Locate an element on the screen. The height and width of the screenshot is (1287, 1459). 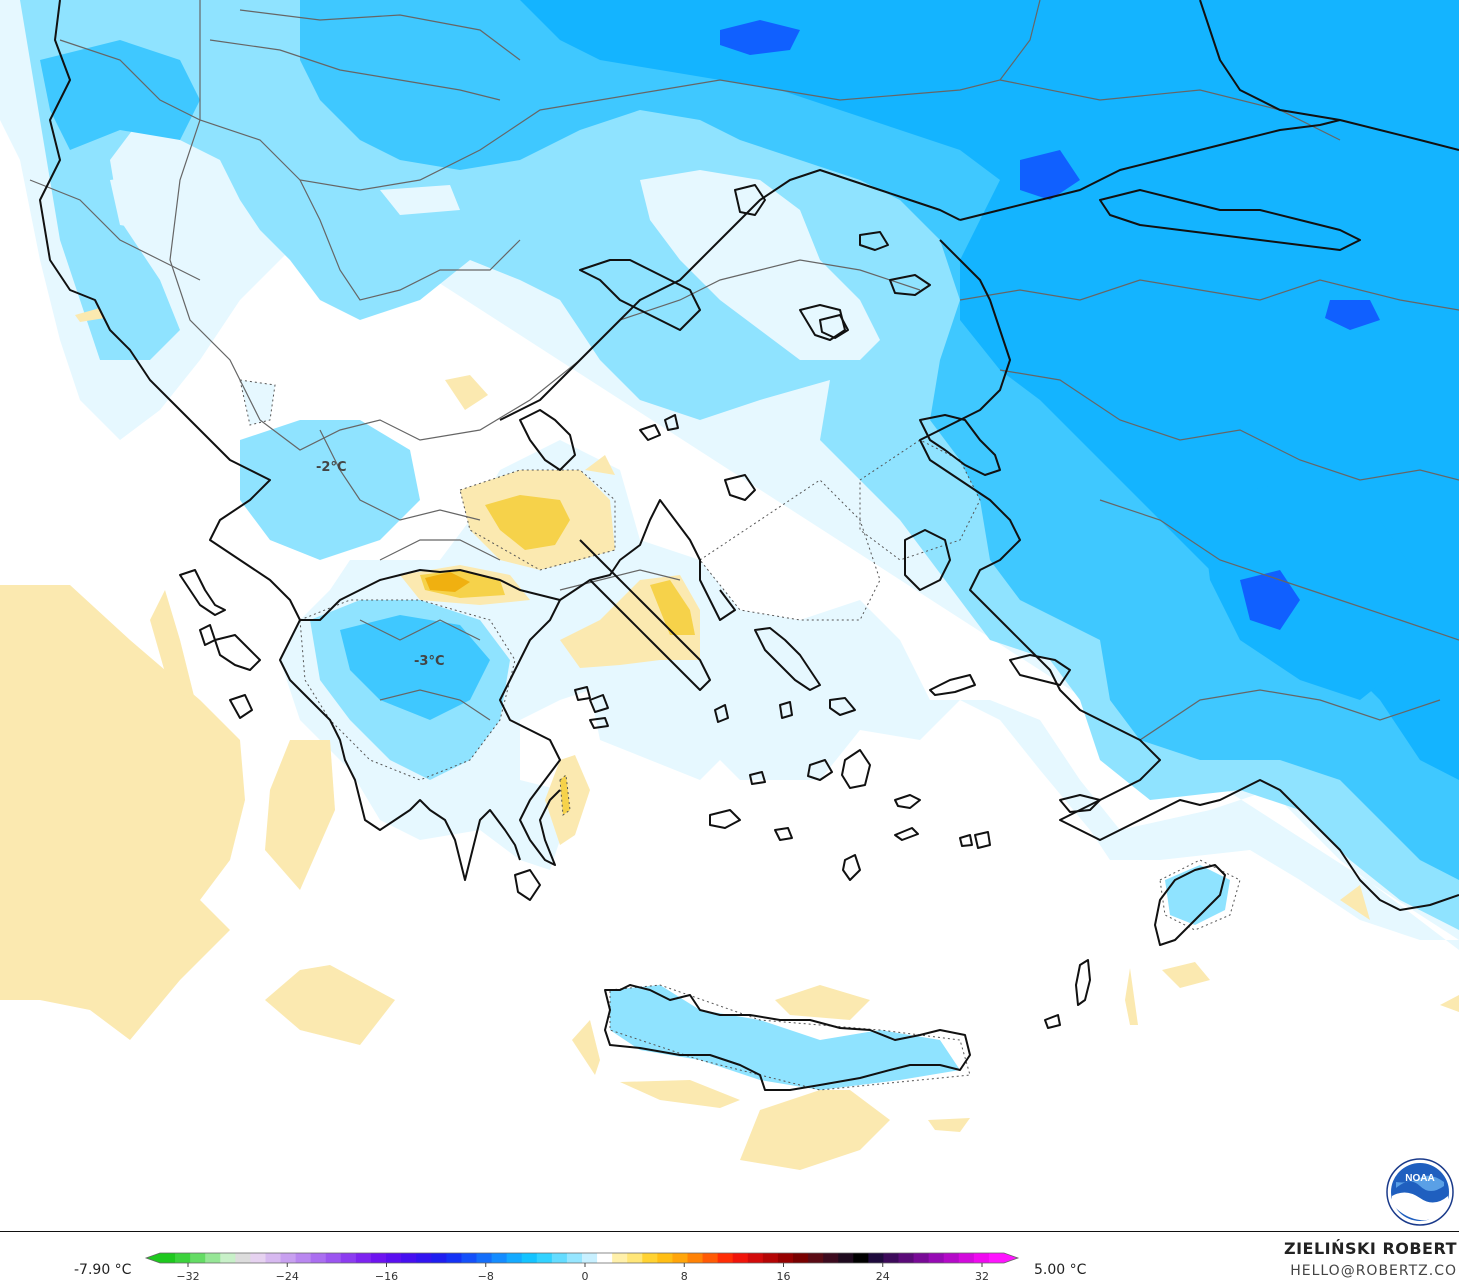
color-scale-cells is located at coordinates (582, 1258).